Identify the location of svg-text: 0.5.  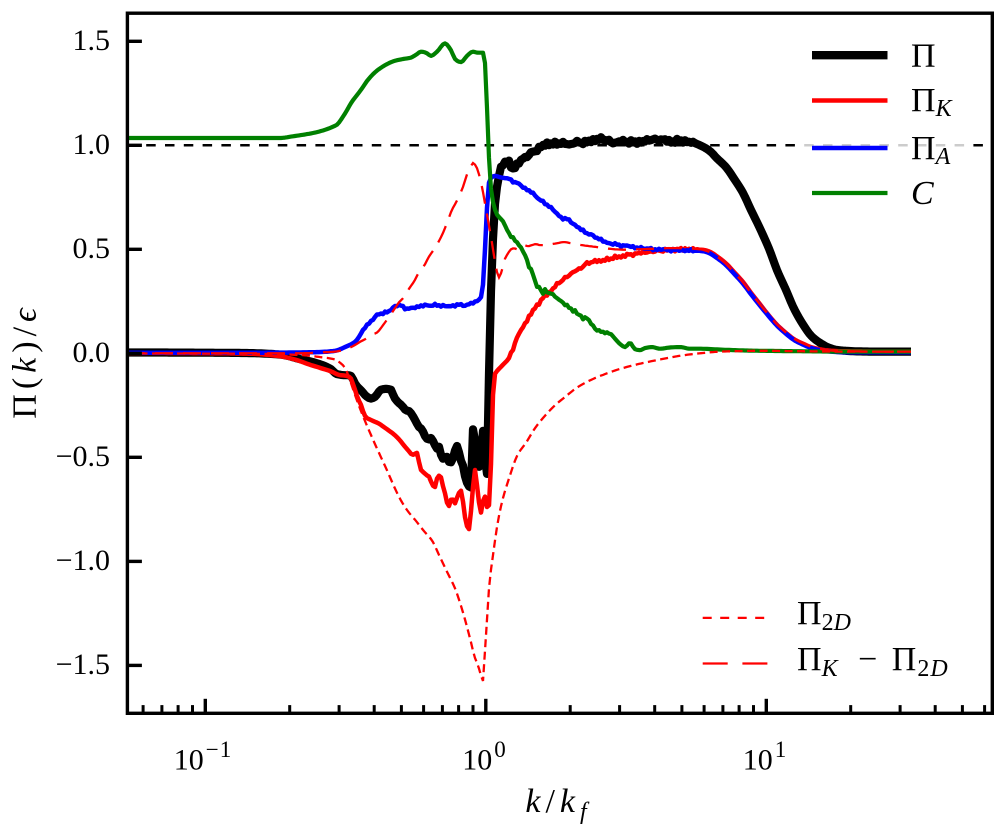
(92, 248).